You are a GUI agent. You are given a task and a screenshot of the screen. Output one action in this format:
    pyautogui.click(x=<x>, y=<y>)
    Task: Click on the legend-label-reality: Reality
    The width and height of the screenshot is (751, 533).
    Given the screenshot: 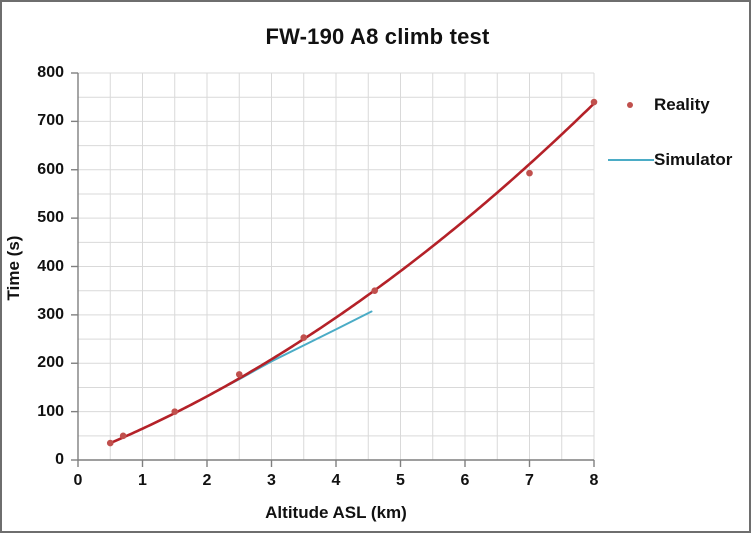 What is the action you would take?
    pyautogui.click(x=682, y=104)
    